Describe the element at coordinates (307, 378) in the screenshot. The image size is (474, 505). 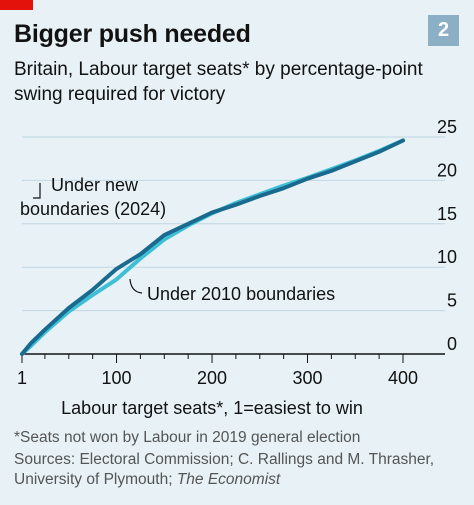
I see `x-tick-label-300: 300` at that location.